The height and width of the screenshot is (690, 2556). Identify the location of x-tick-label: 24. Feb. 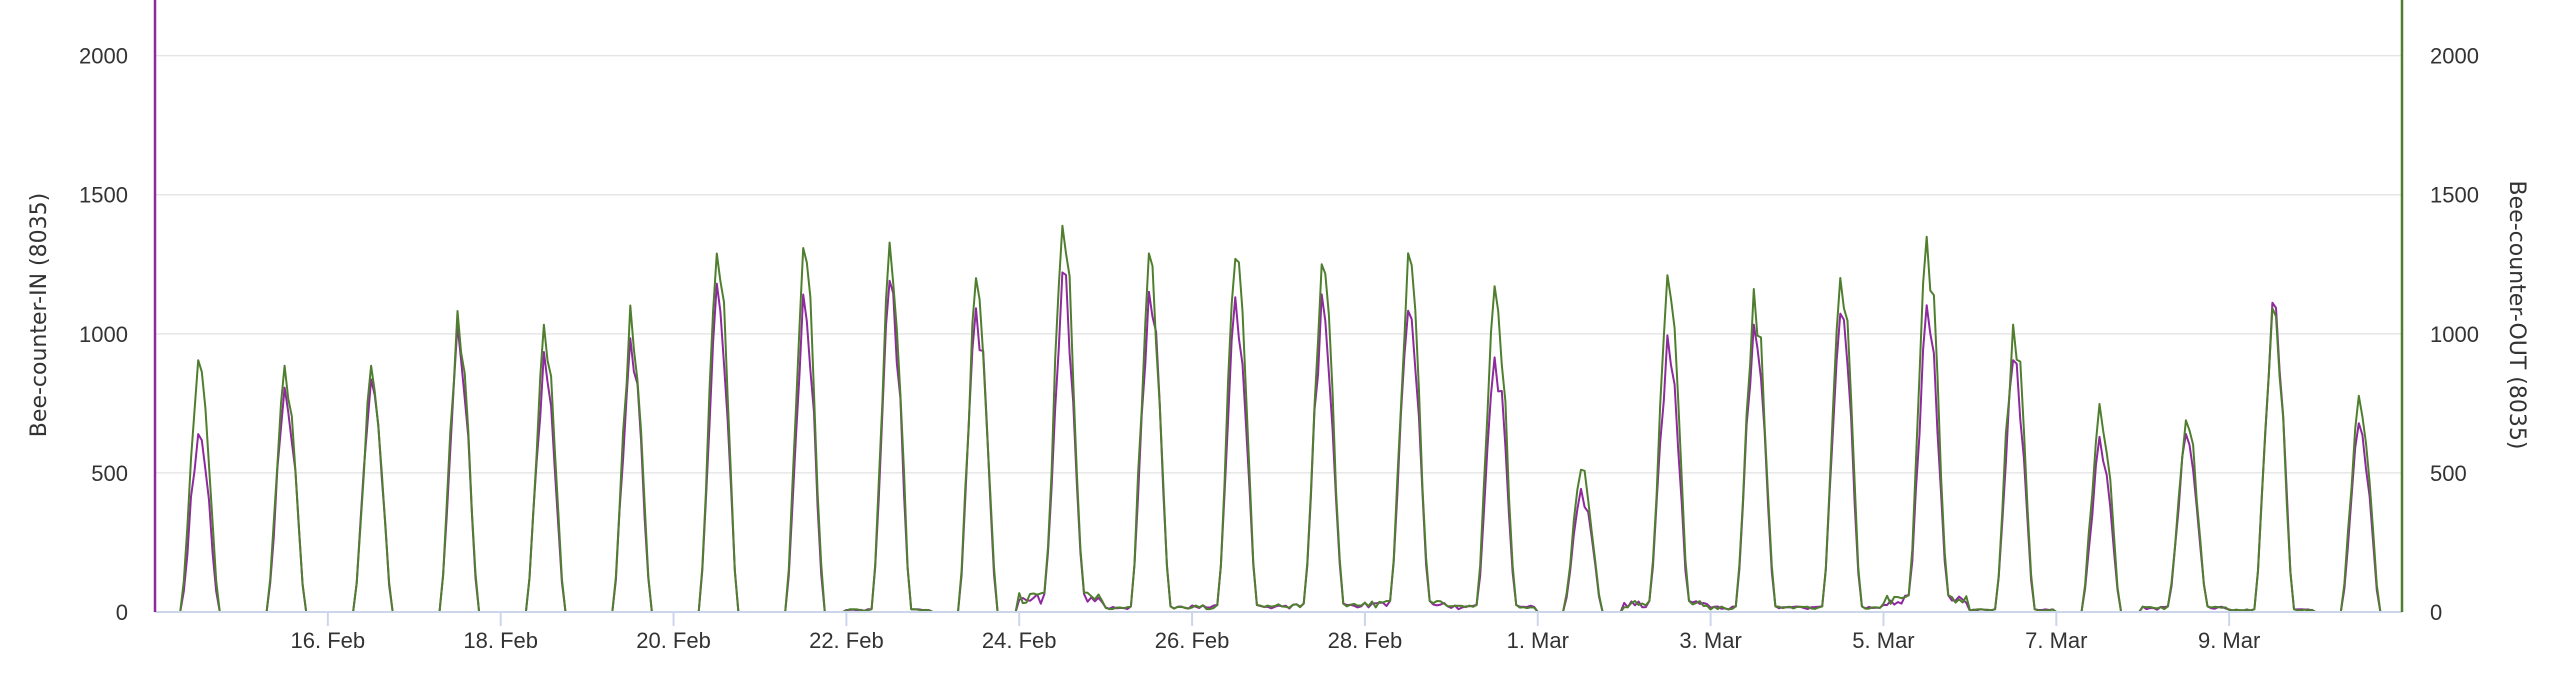
(1019, 640).